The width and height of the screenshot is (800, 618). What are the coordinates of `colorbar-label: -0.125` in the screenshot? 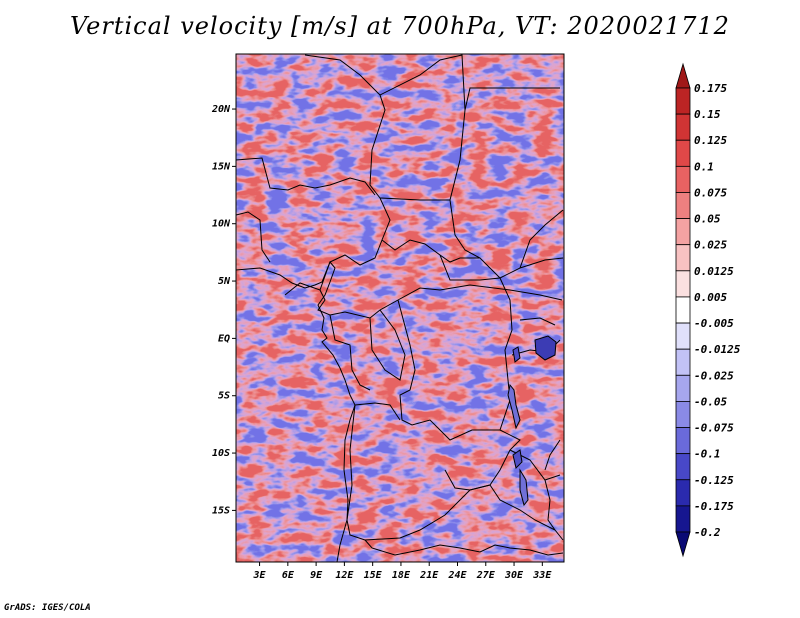 It's located at (714, 480).